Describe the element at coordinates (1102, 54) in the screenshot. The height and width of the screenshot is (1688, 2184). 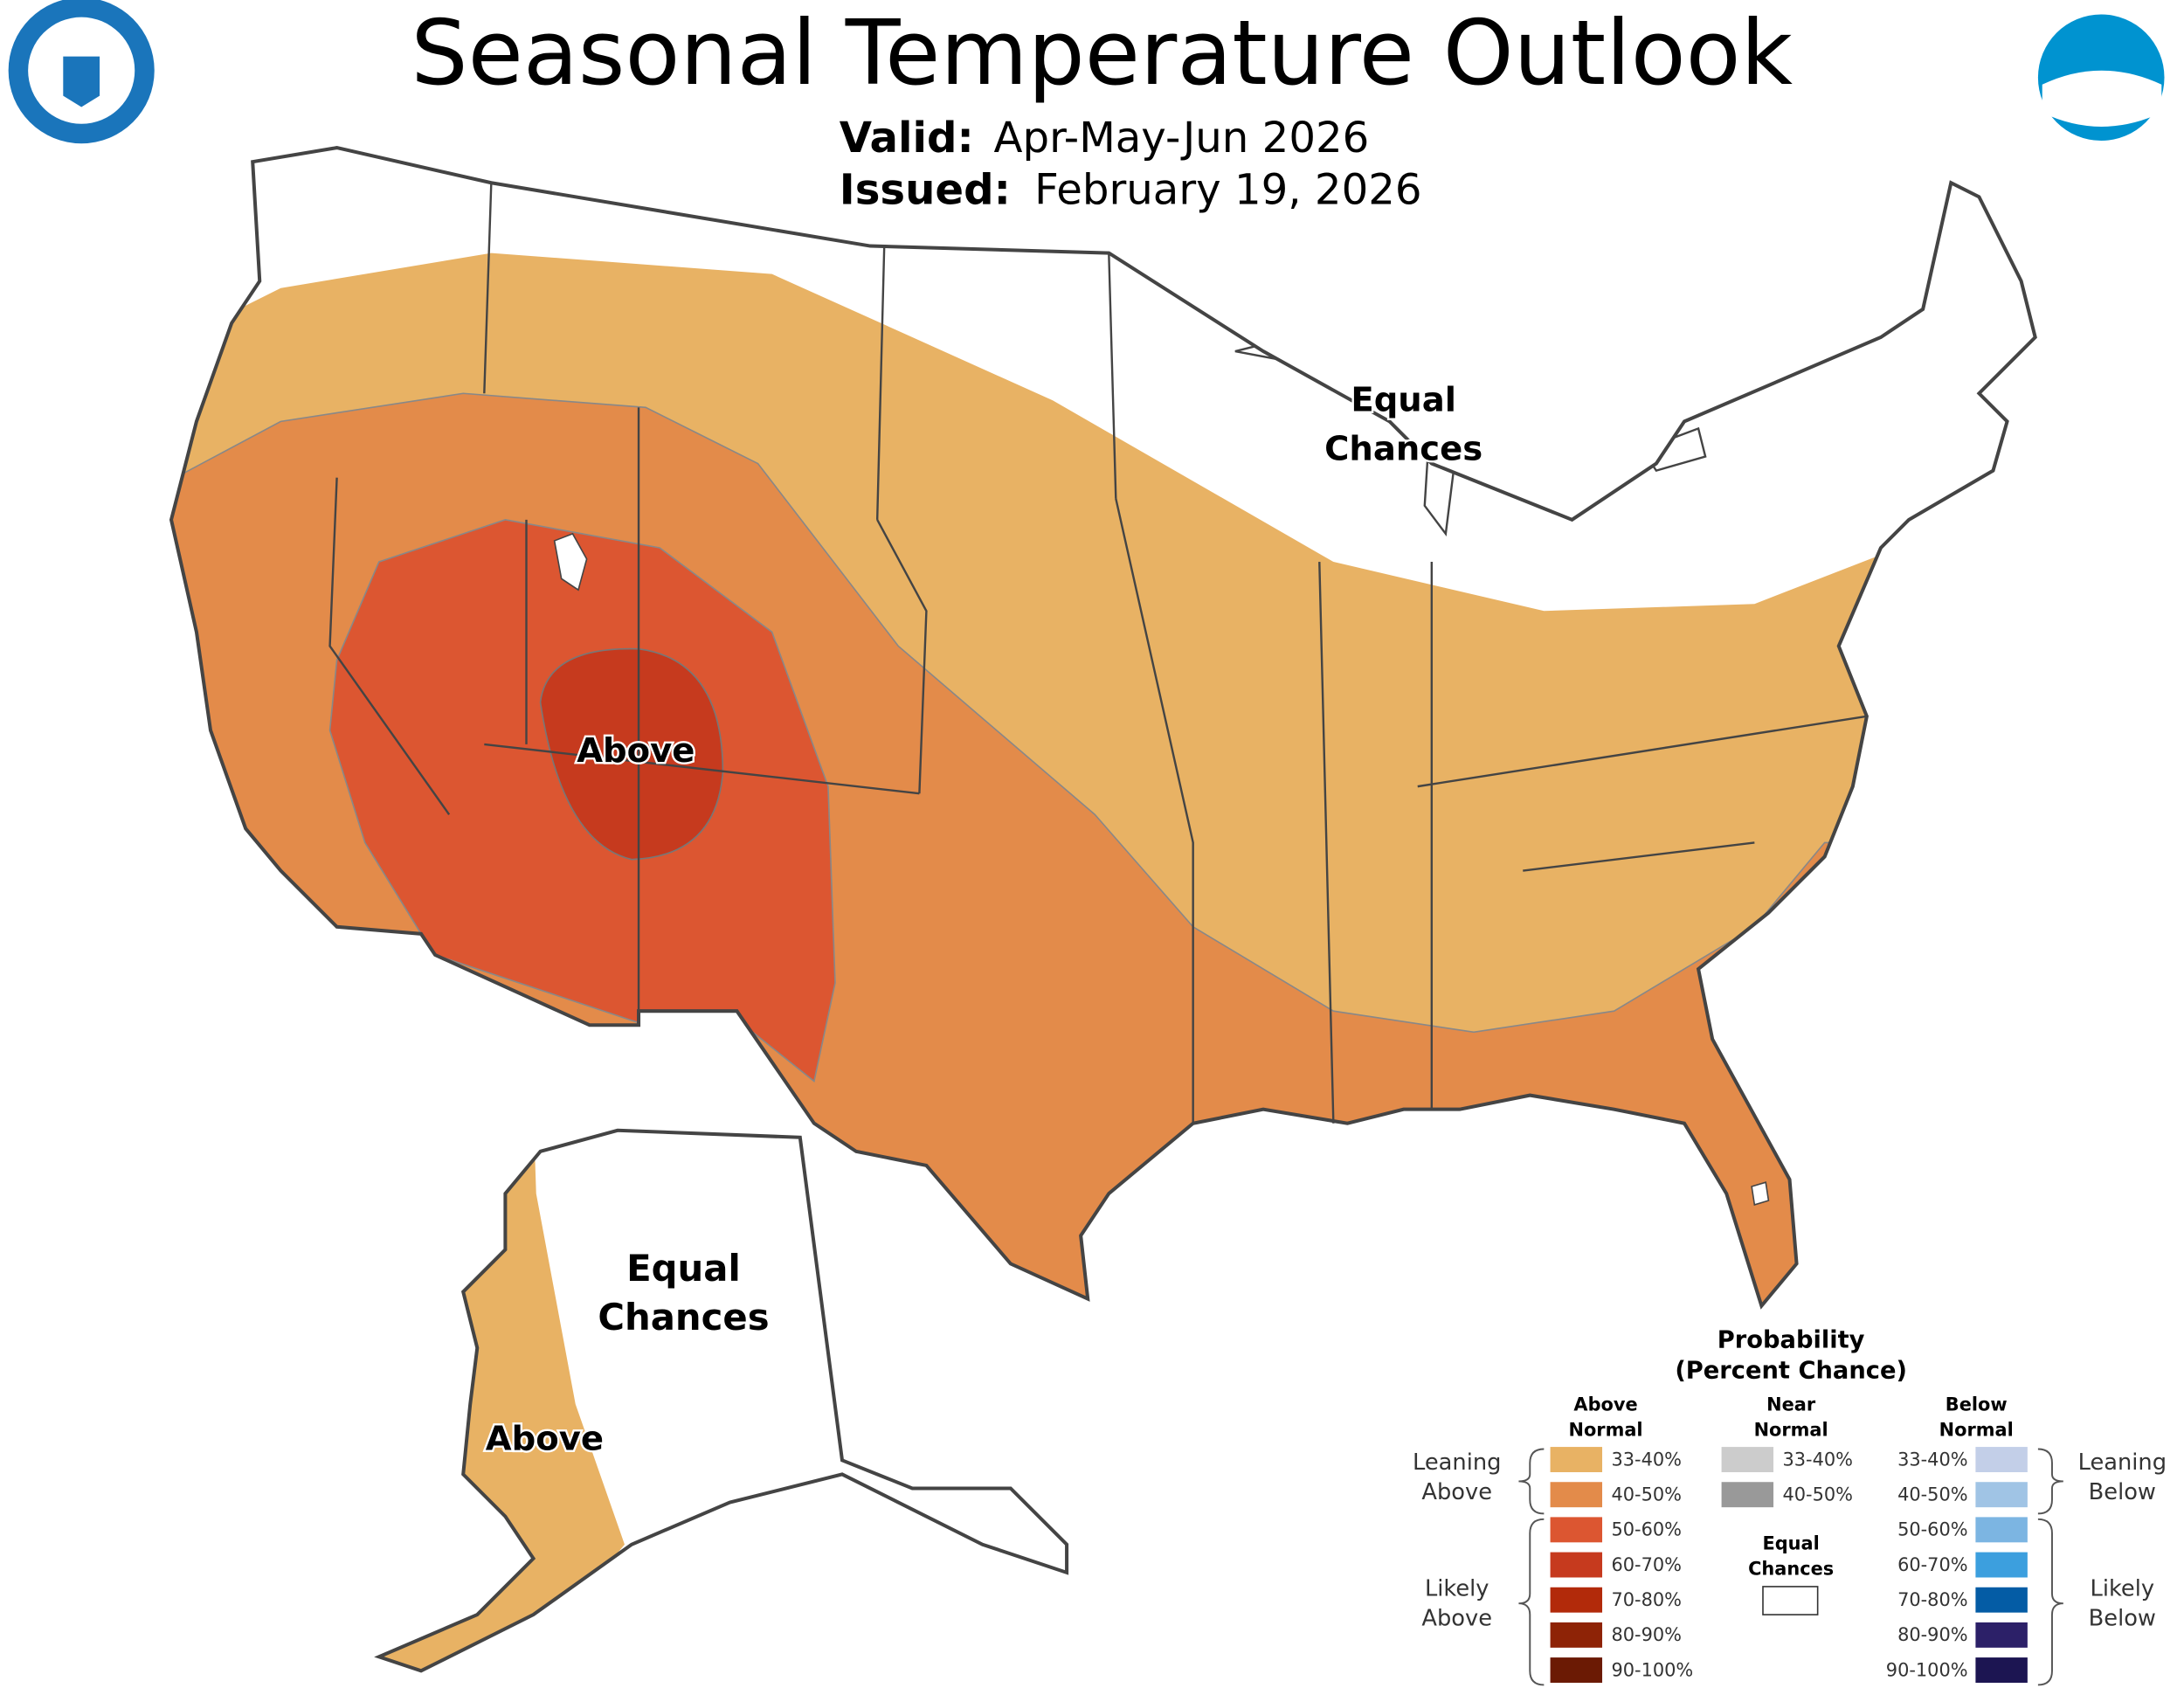
I see `title: Seasonal Temperature Outlook` at that location.